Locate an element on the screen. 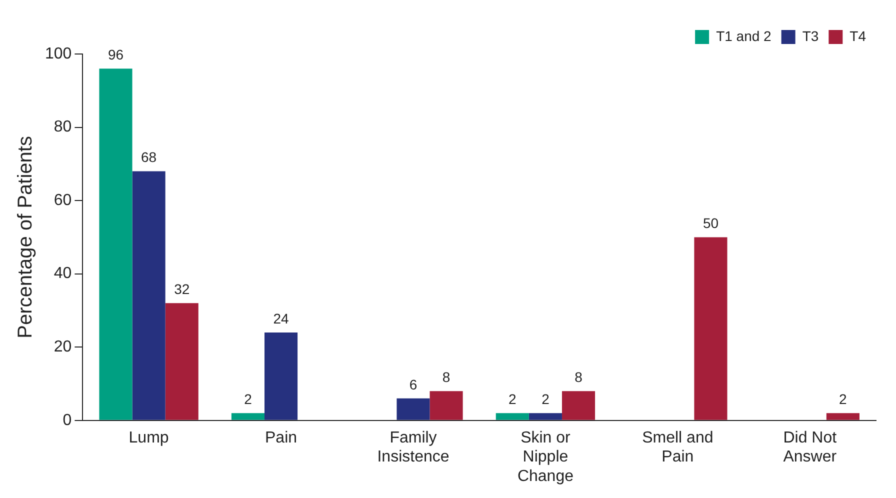 This screenshot has width=896, height=498. x-tick-label: Pain is located at coordinates (281, 437).